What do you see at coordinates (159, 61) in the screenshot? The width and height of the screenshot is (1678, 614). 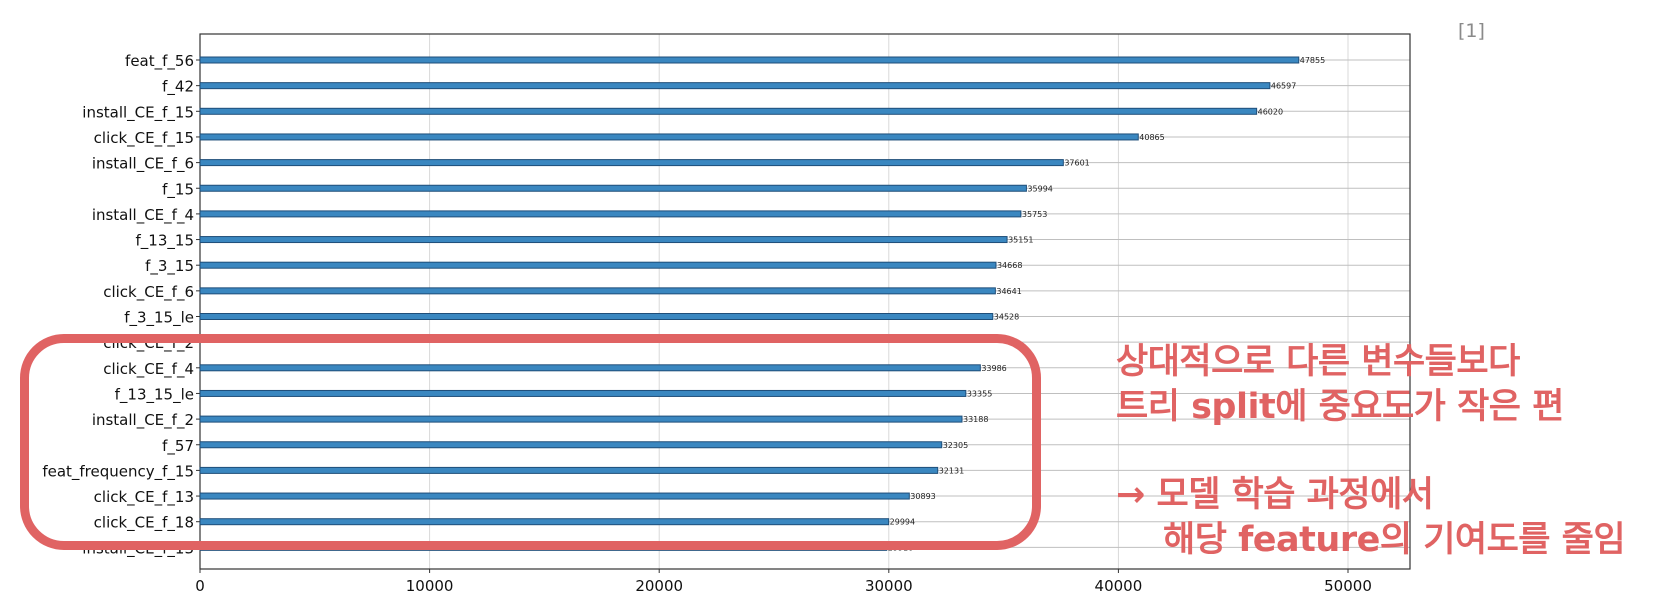 I see `y-tick-label: feat_f_56` at bounding box center [159, 61].